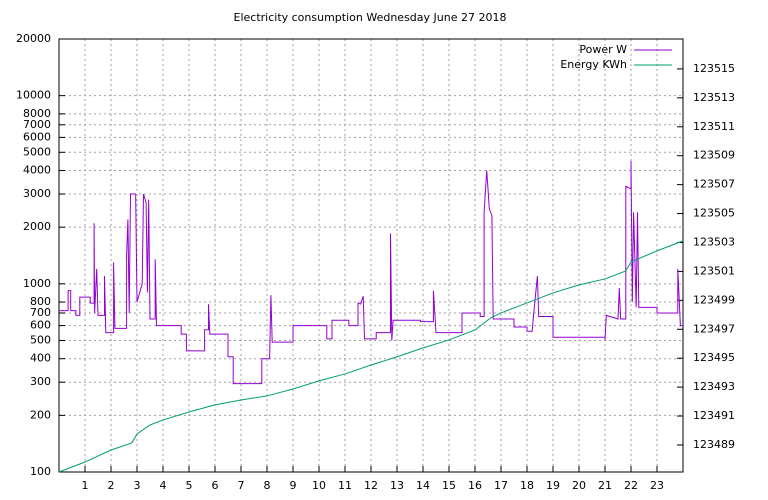  I want to click on y-tick-label: 800, so click(40, 301).